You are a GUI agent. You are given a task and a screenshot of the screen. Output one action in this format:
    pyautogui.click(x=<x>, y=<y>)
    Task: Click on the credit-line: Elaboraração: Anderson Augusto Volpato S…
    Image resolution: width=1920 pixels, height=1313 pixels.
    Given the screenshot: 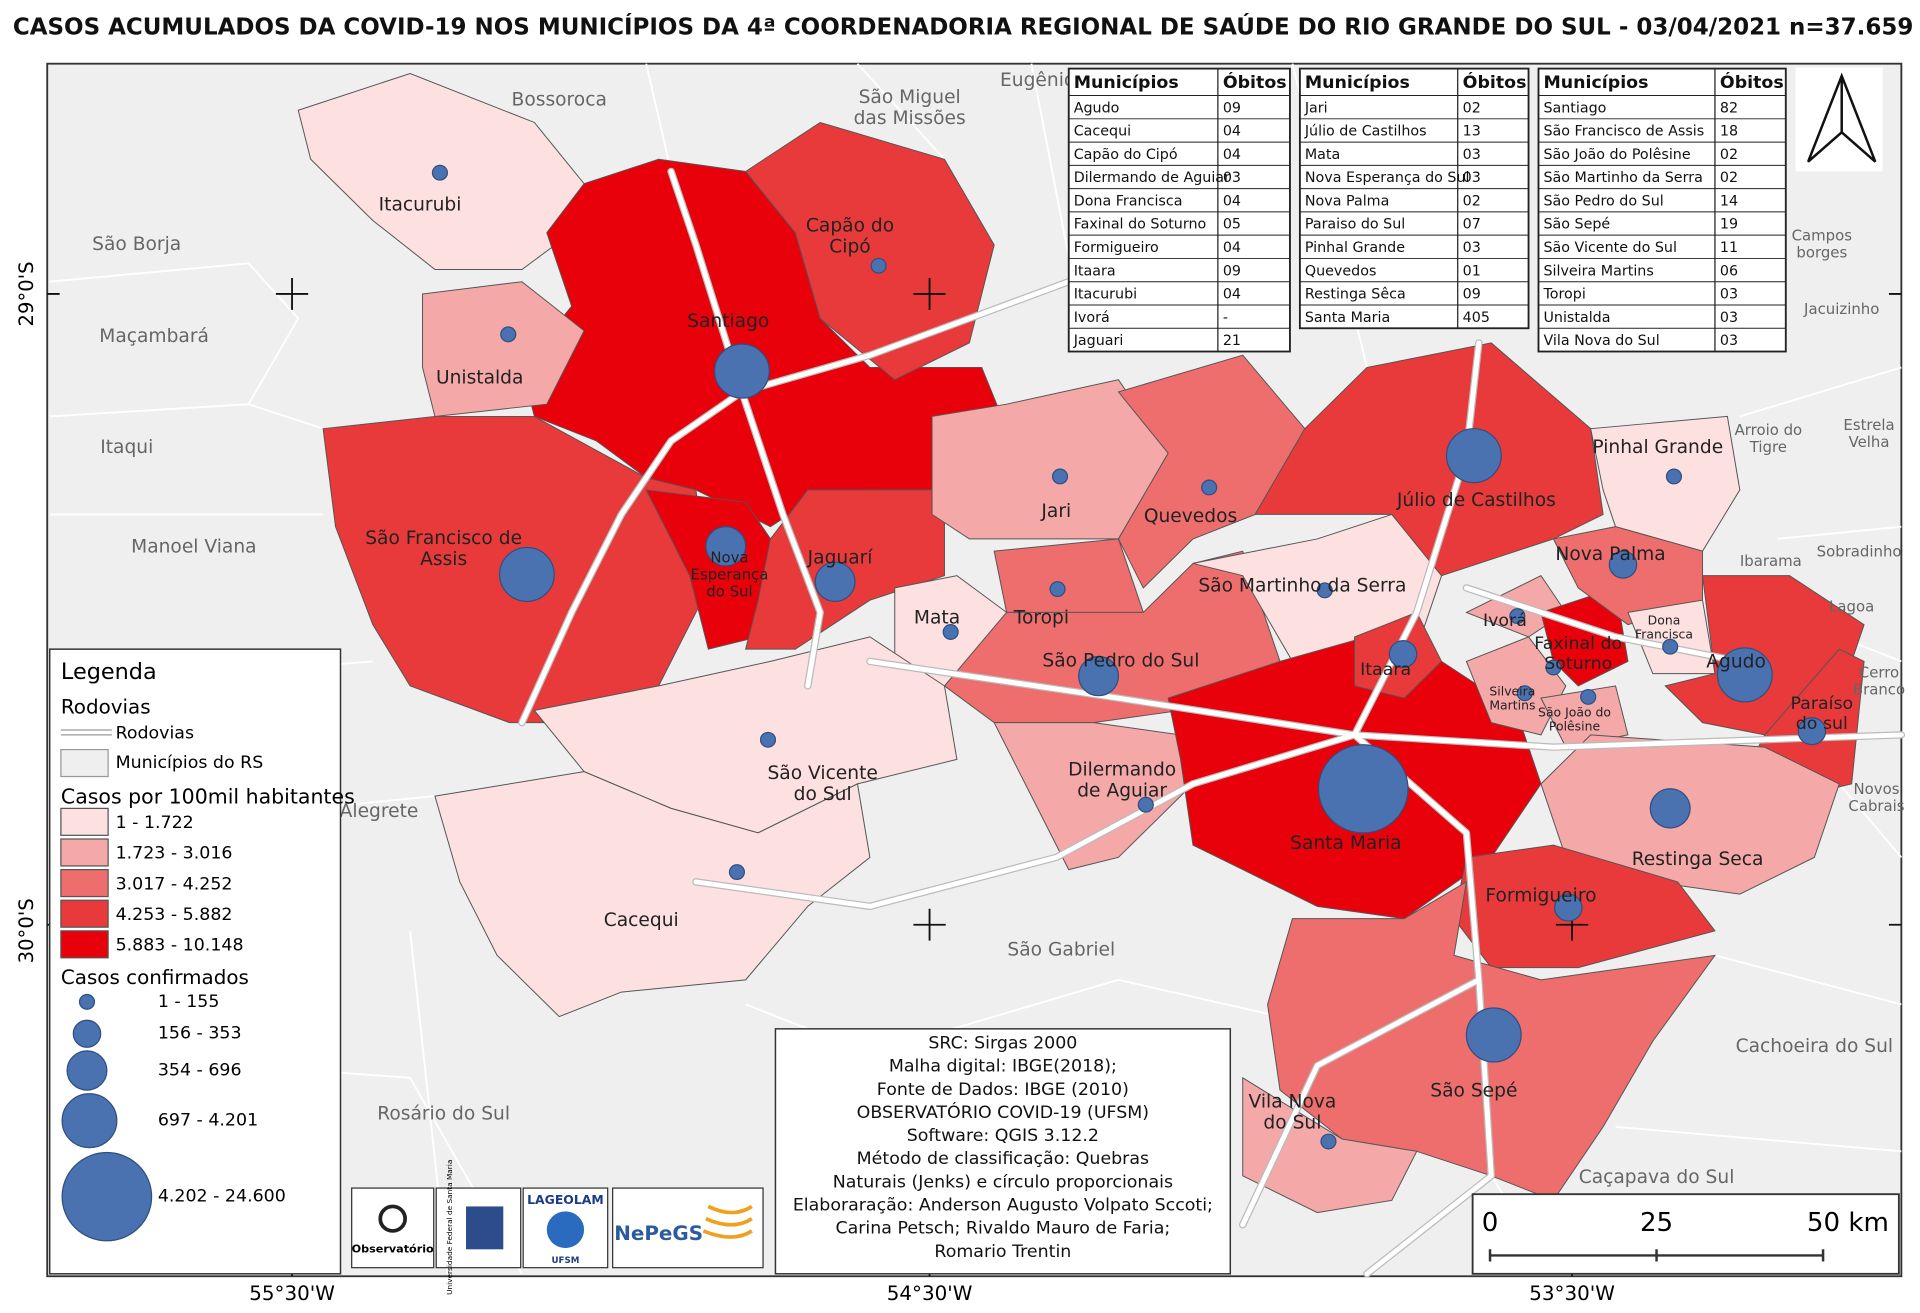 What is the action you would take?
    pyautogui.click(x=1003, y=1206)
    